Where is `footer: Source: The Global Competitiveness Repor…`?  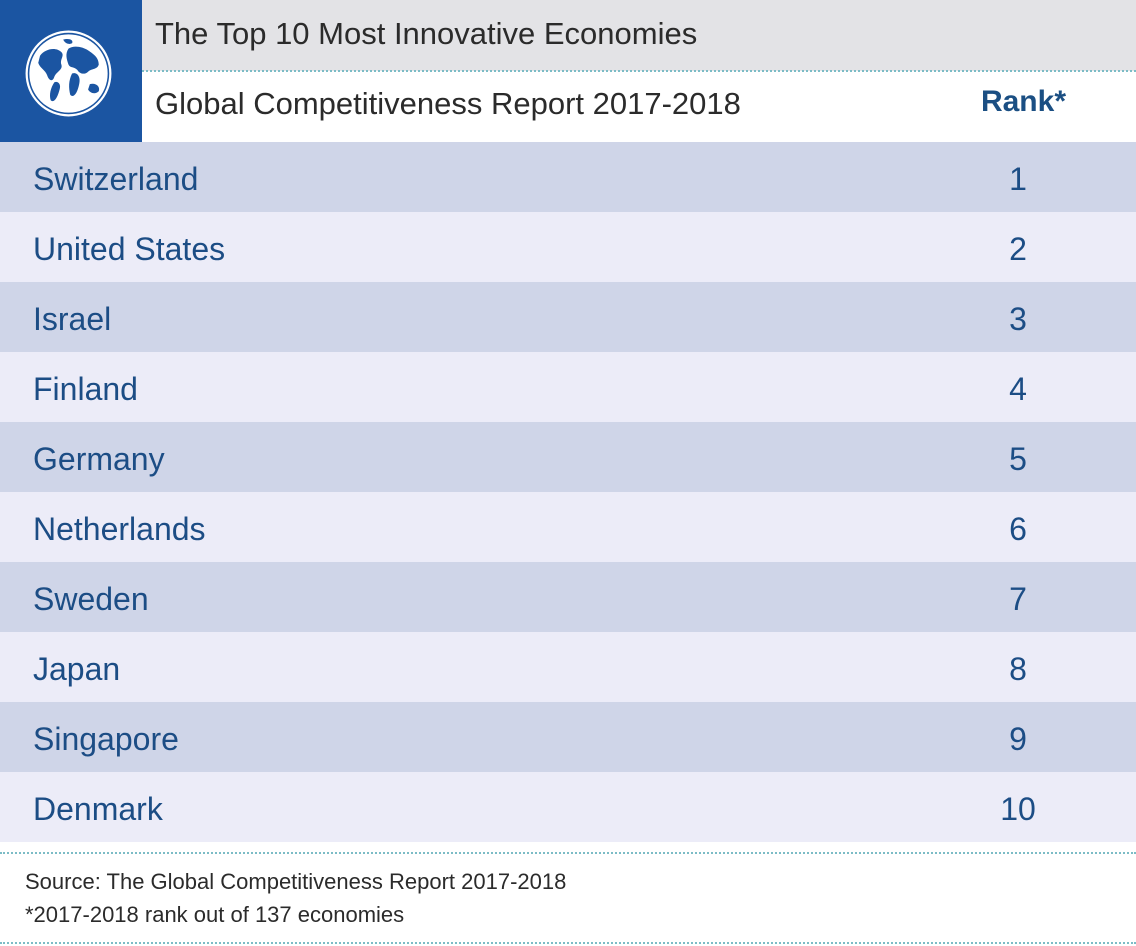
footer: Source: The Global Competitiveness Repor… is located at coordinates (568, 899).